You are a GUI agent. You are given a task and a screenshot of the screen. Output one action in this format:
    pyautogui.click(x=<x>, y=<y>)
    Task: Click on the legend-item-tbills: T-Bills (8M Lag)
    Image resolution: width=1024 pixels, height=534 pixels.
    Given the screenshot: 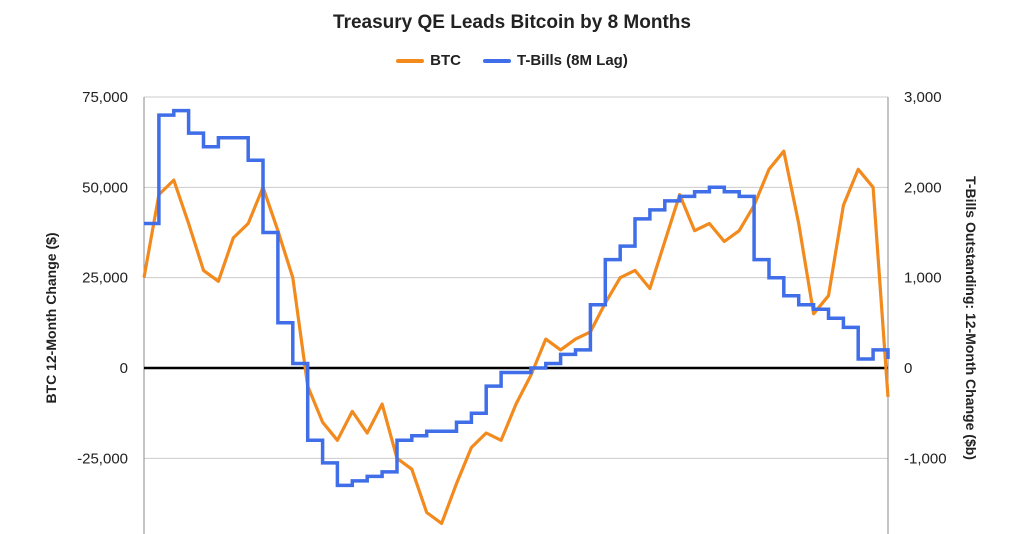 What is the action you would take?
    pyautogui.click(x=555, y=60)
    